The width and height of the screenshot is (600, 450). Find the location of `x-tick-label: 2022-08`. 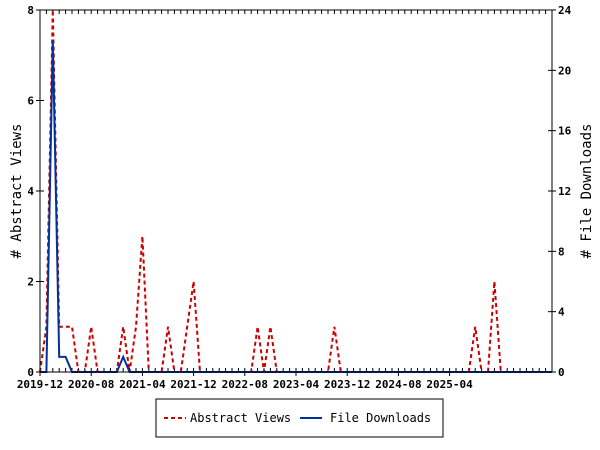

x-tick-label: 2022-08 is located at coordinates (245, 384).